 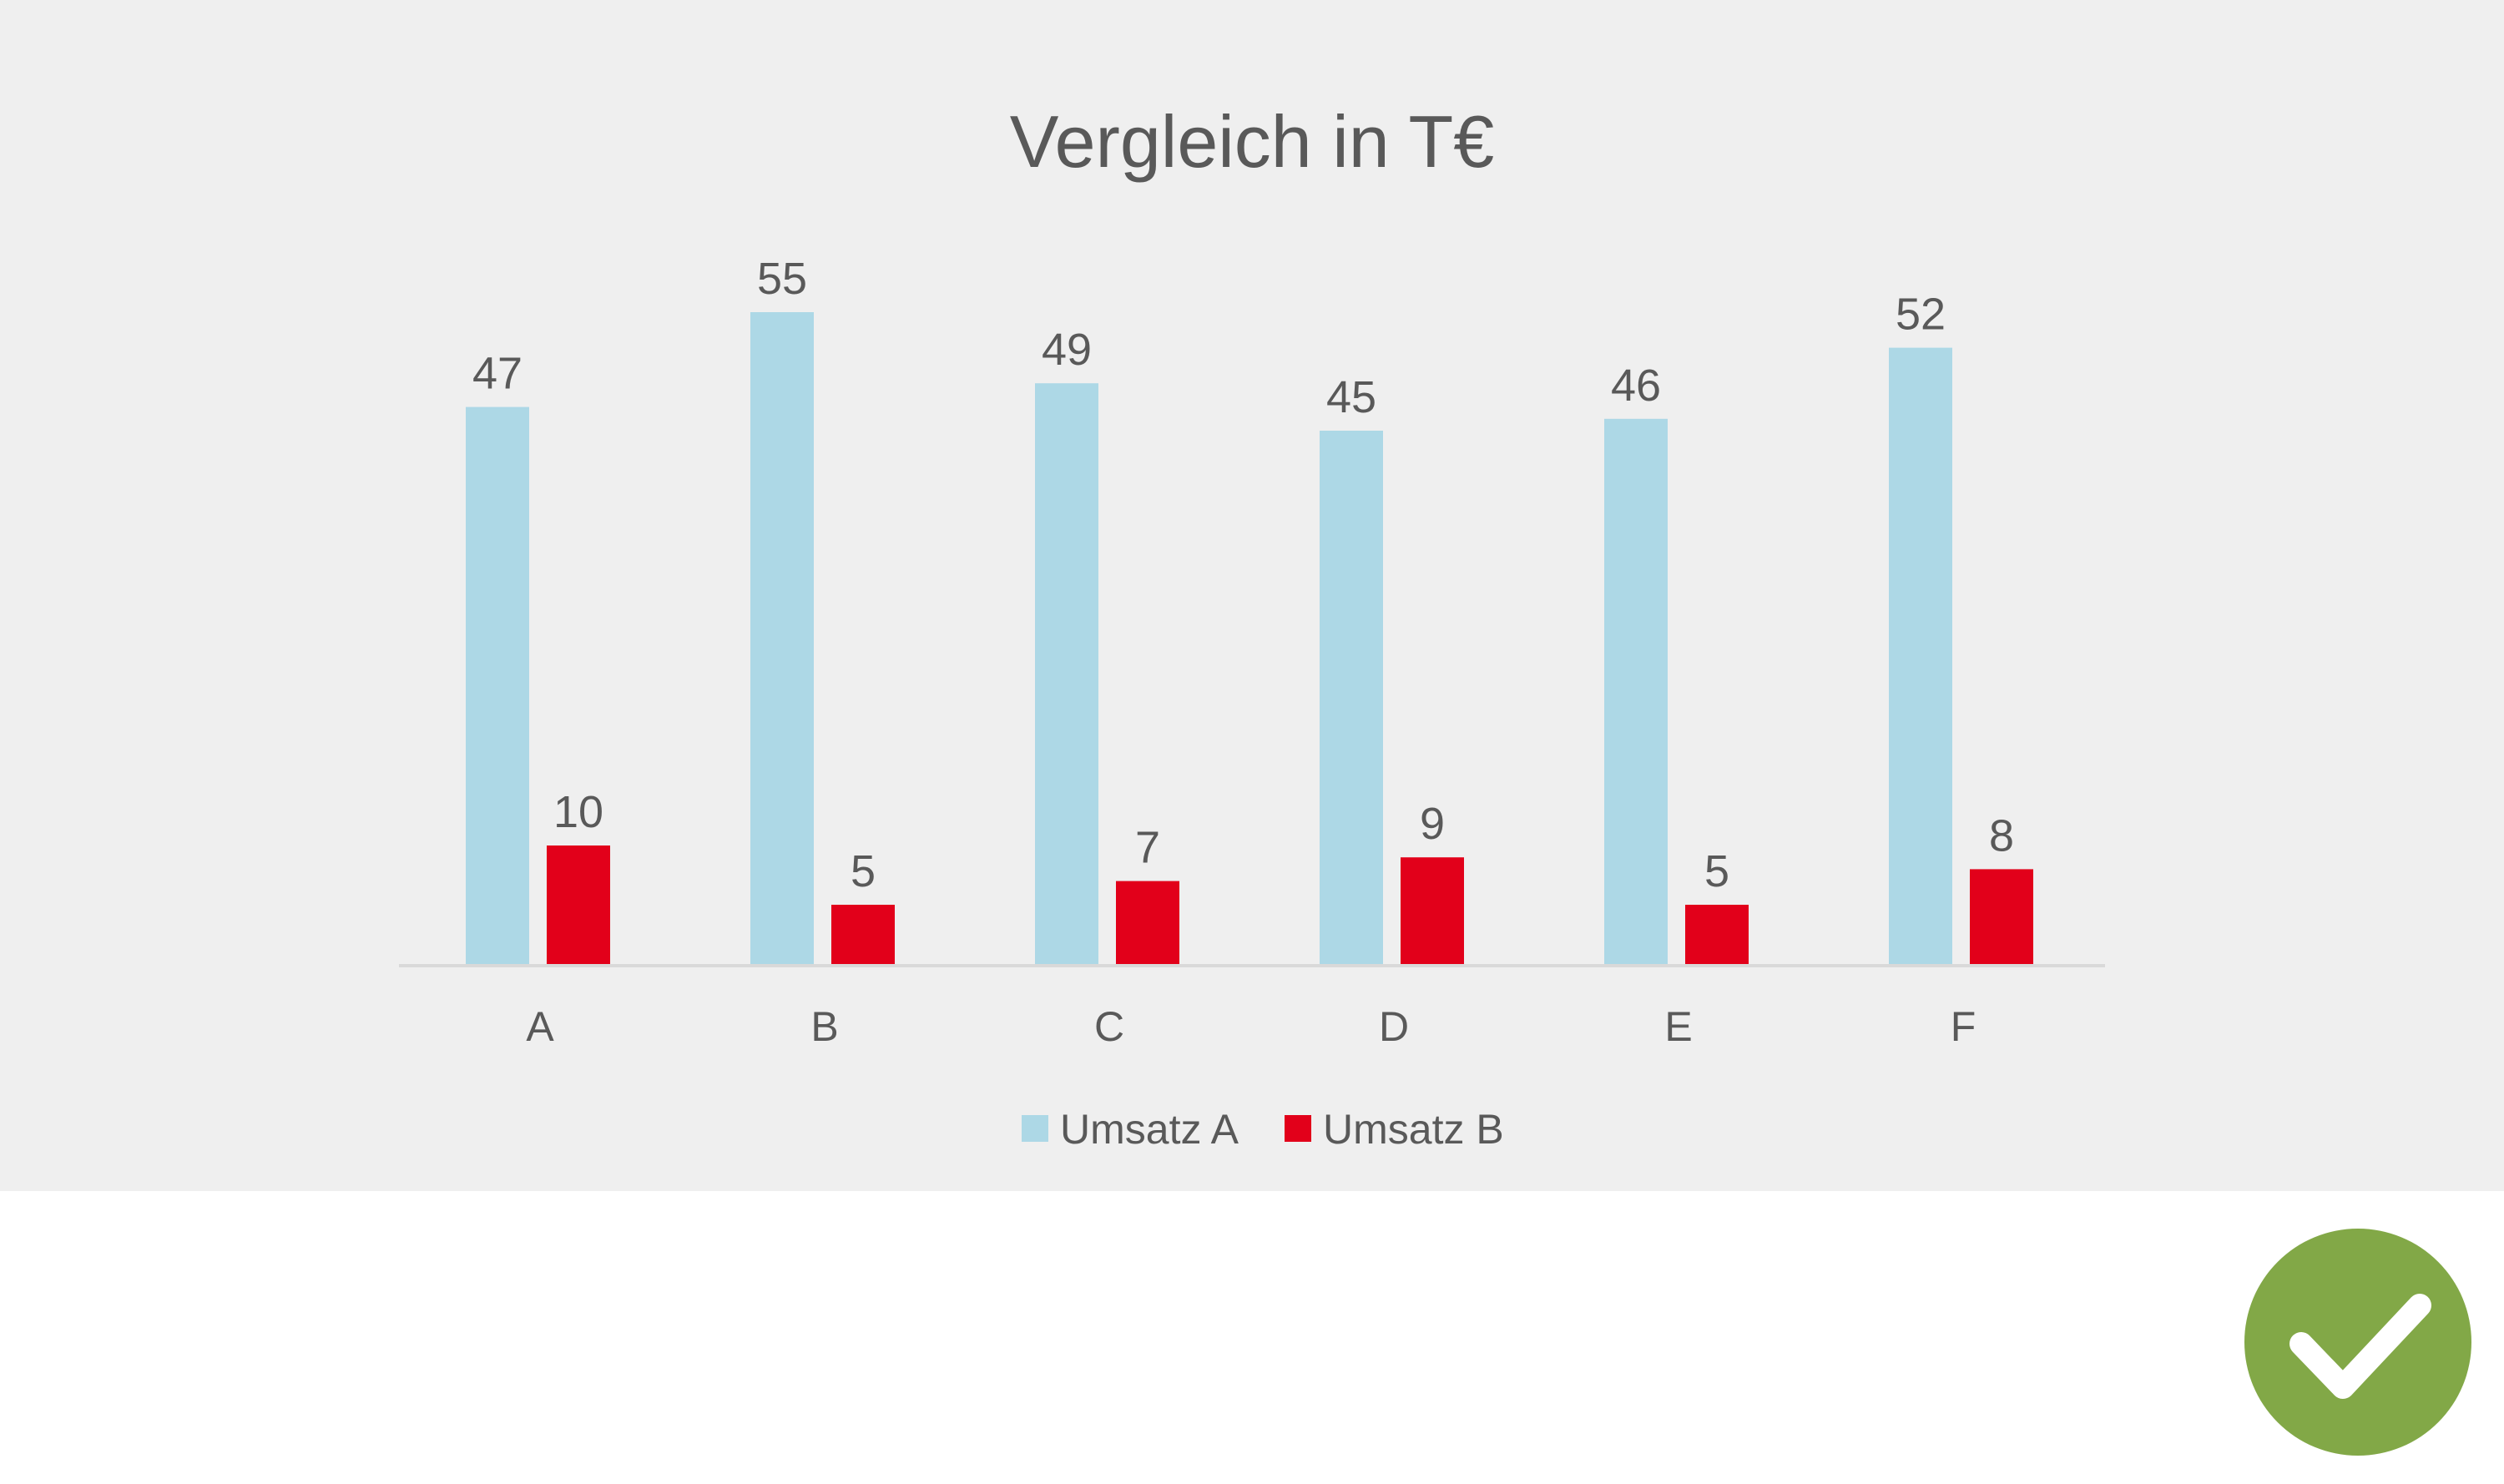 I want to click on x-tick-label-b: B, so click(x=824, y=1026).